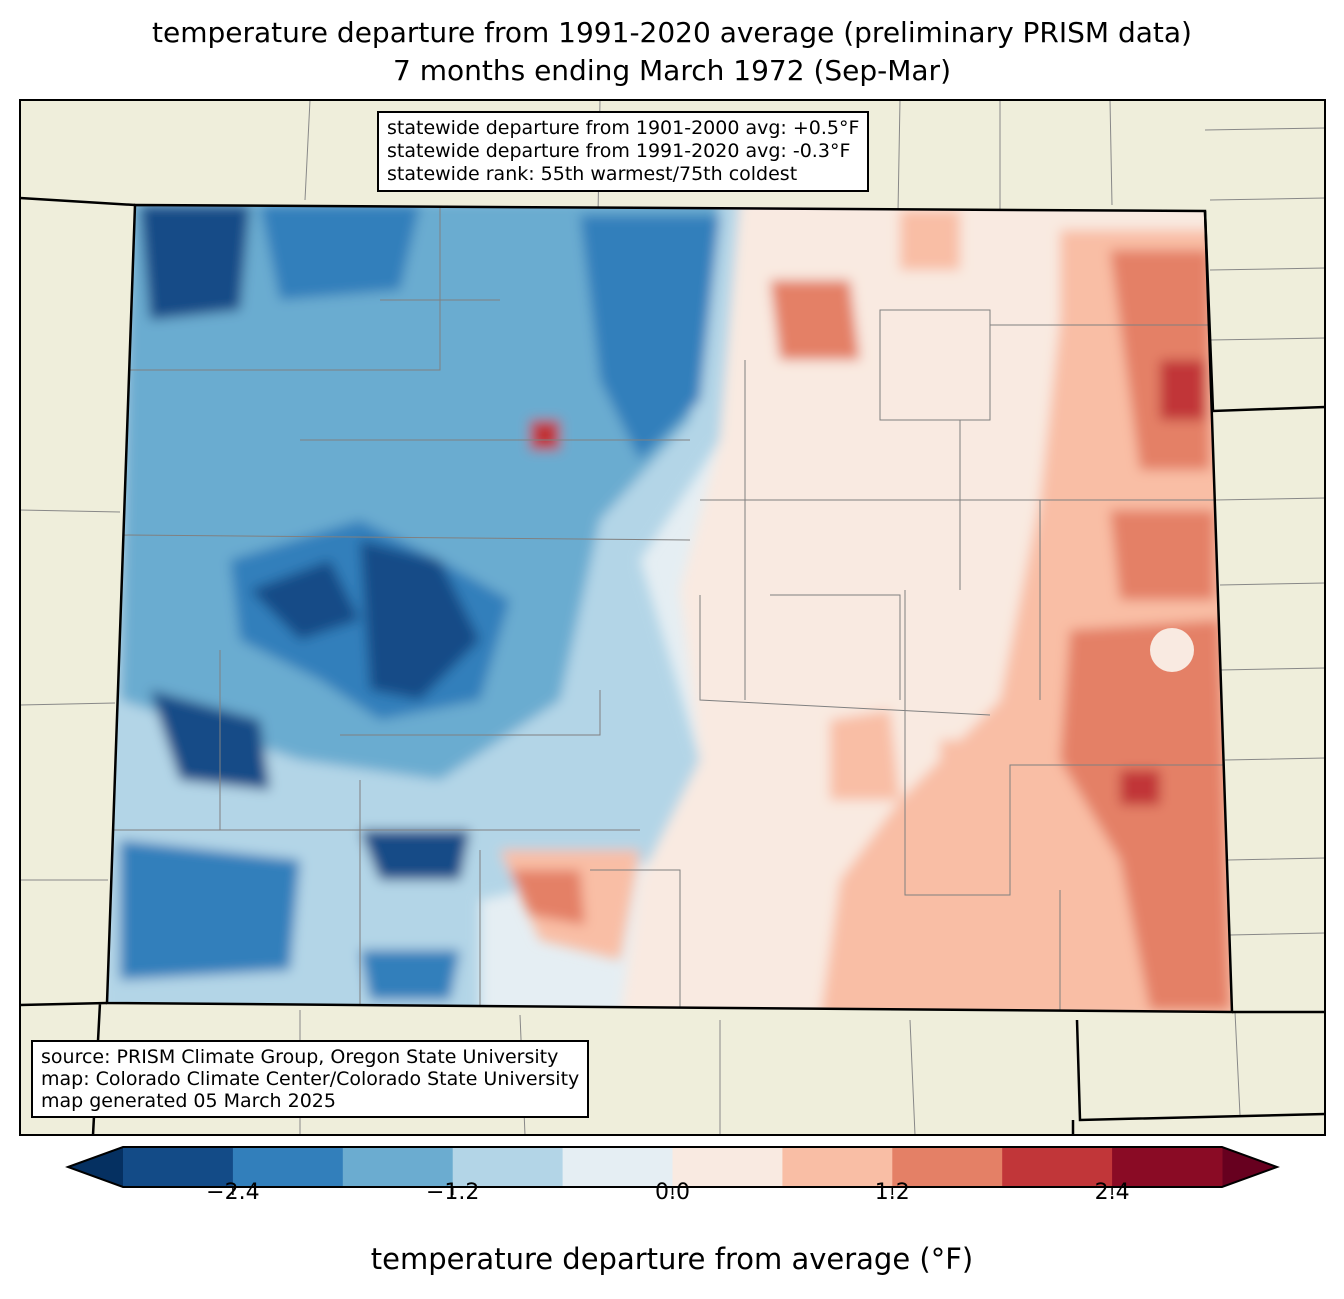 Image resolution: width=1344 pixels, height=1299 pixels. I want to click on colorbar-tick-label: −1.2, so click(452, 1192).